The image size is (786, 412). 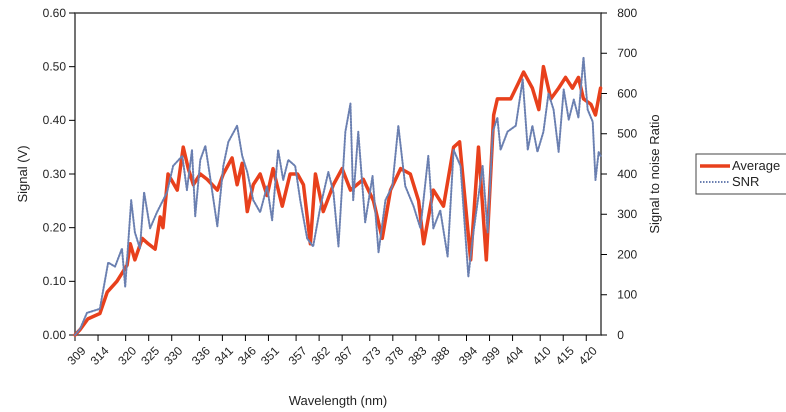 What do you see at coordinates (588, 356) in the screenshot?
I see `x-tick-label: 420` at bounding box center [588, 356].